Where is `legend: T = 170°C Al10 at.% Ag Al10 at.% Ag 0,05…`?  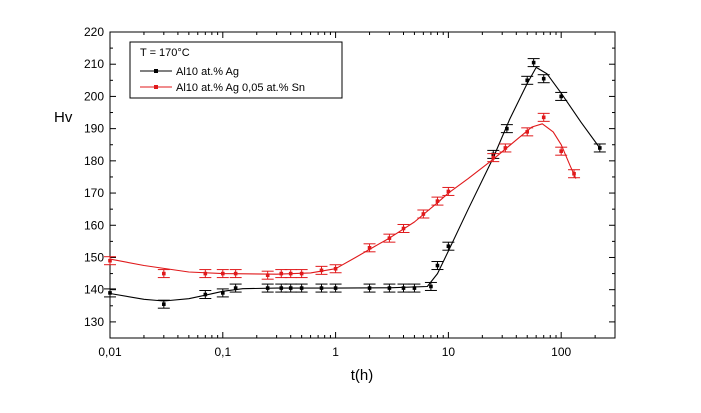
legend: T = 170°C Al10 at.% Ag Al10 at.% Ag 0,05… is located at coordinates (236, 70).